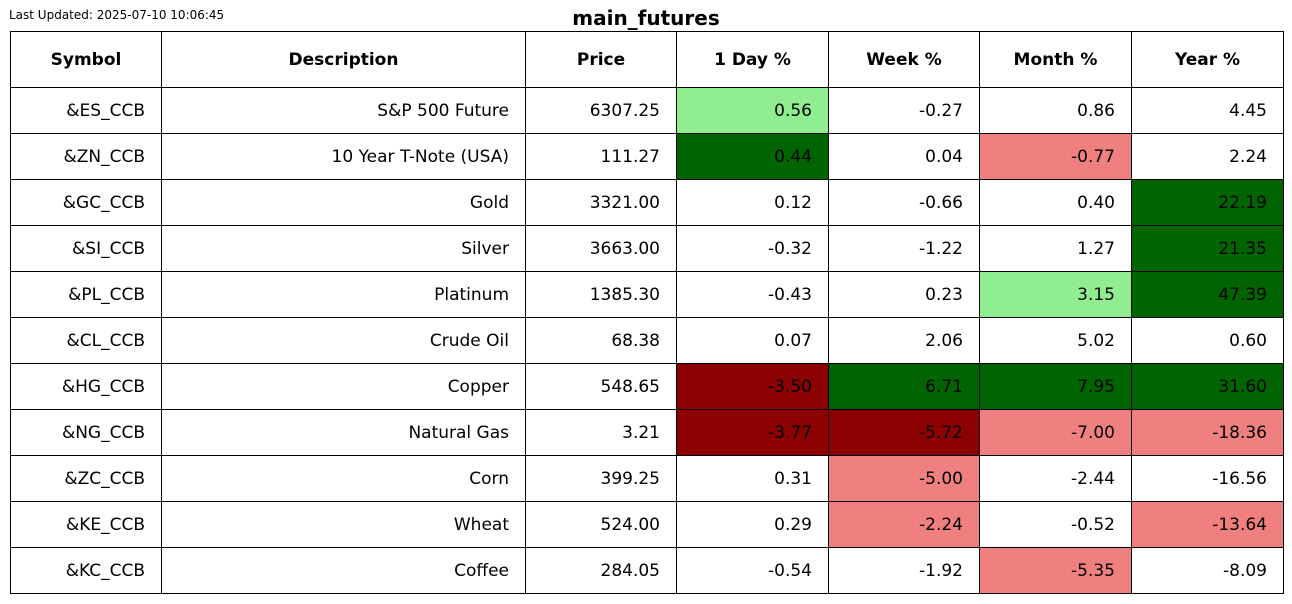  Describe the element at coordinates (752, 156) in the screenshot. I see `percent-cell: 0.44` at that location.